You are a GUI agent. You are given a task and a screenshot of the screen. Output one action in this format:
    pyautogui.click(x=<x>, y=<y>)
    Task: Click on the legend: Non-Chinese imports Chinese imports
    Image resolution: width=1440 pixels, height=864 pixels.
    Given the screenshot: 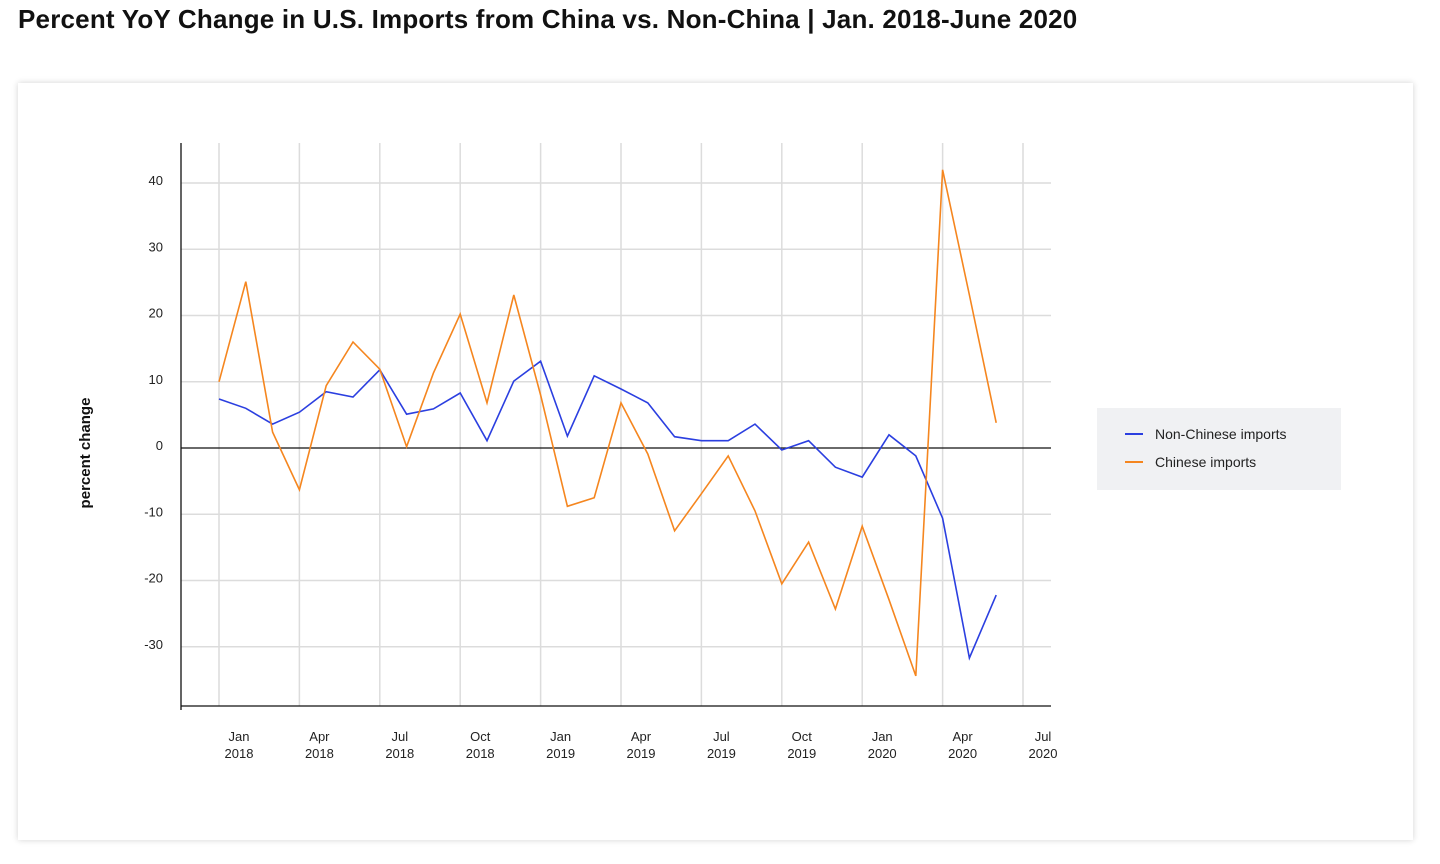 What is the action you would take?
    pyautogui.click(x=1219, y=449)
    